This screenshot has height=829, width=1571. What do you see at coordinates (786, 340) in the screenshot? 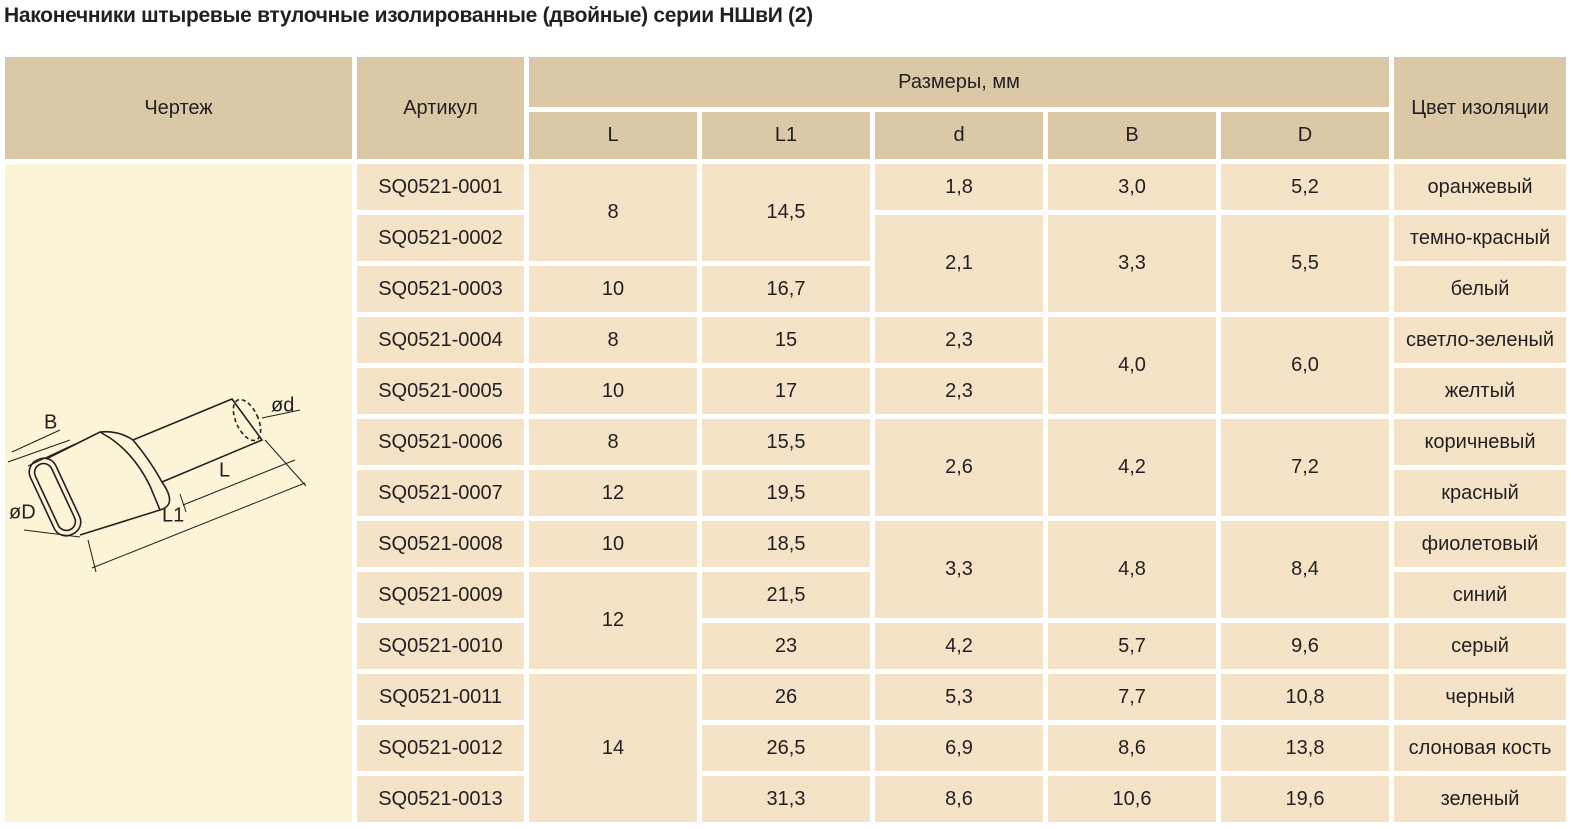
I see `cell: 15` at bounding box center [786, 340].